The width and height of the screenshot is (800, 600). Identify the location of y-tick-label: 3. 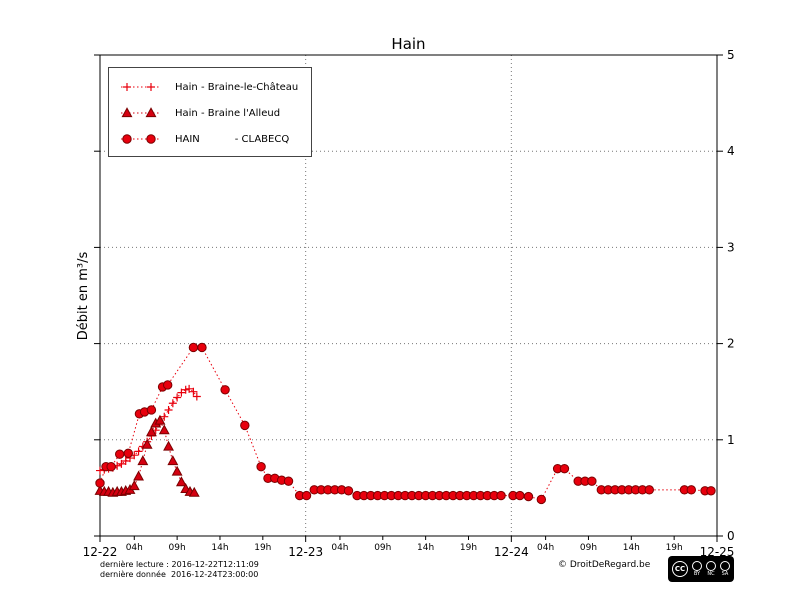
(731, 247).